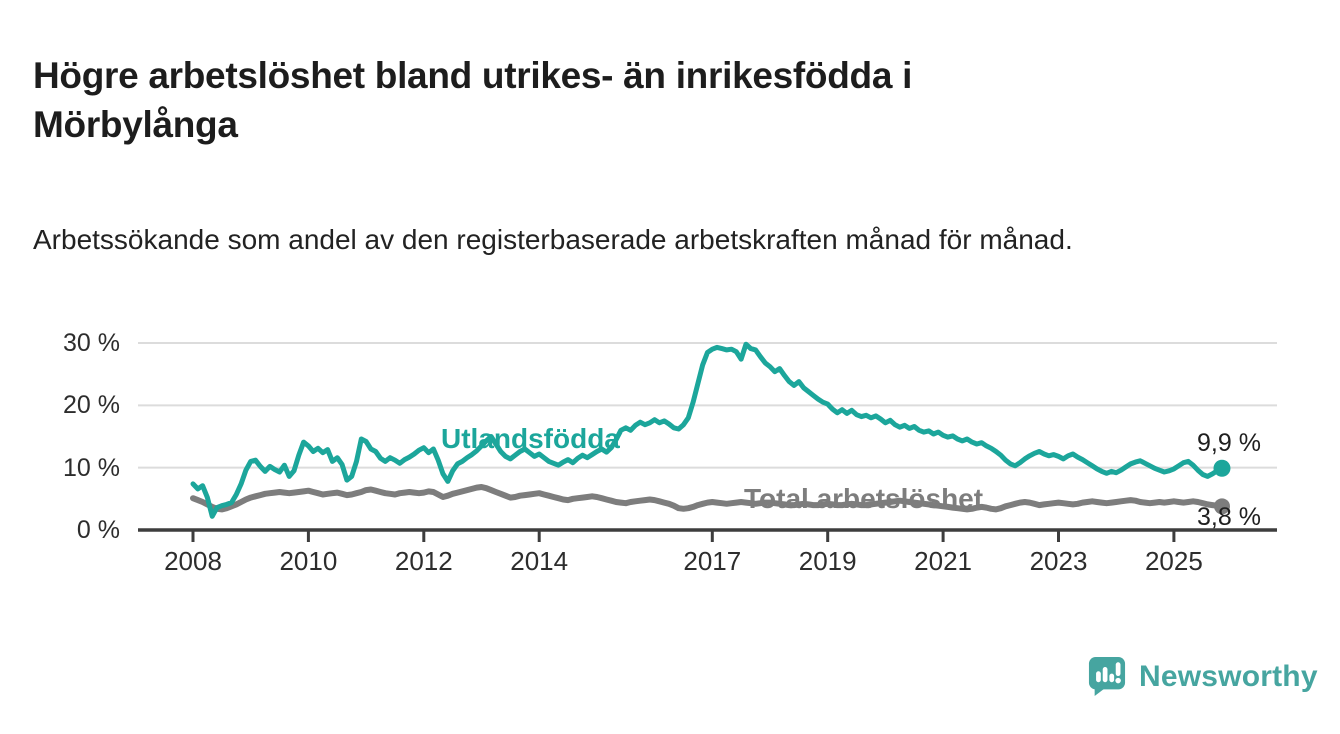  Describe the element at coordinates (1058, 561) in the screenshot. I see `x-axis-tick-label: 2023` at that location.